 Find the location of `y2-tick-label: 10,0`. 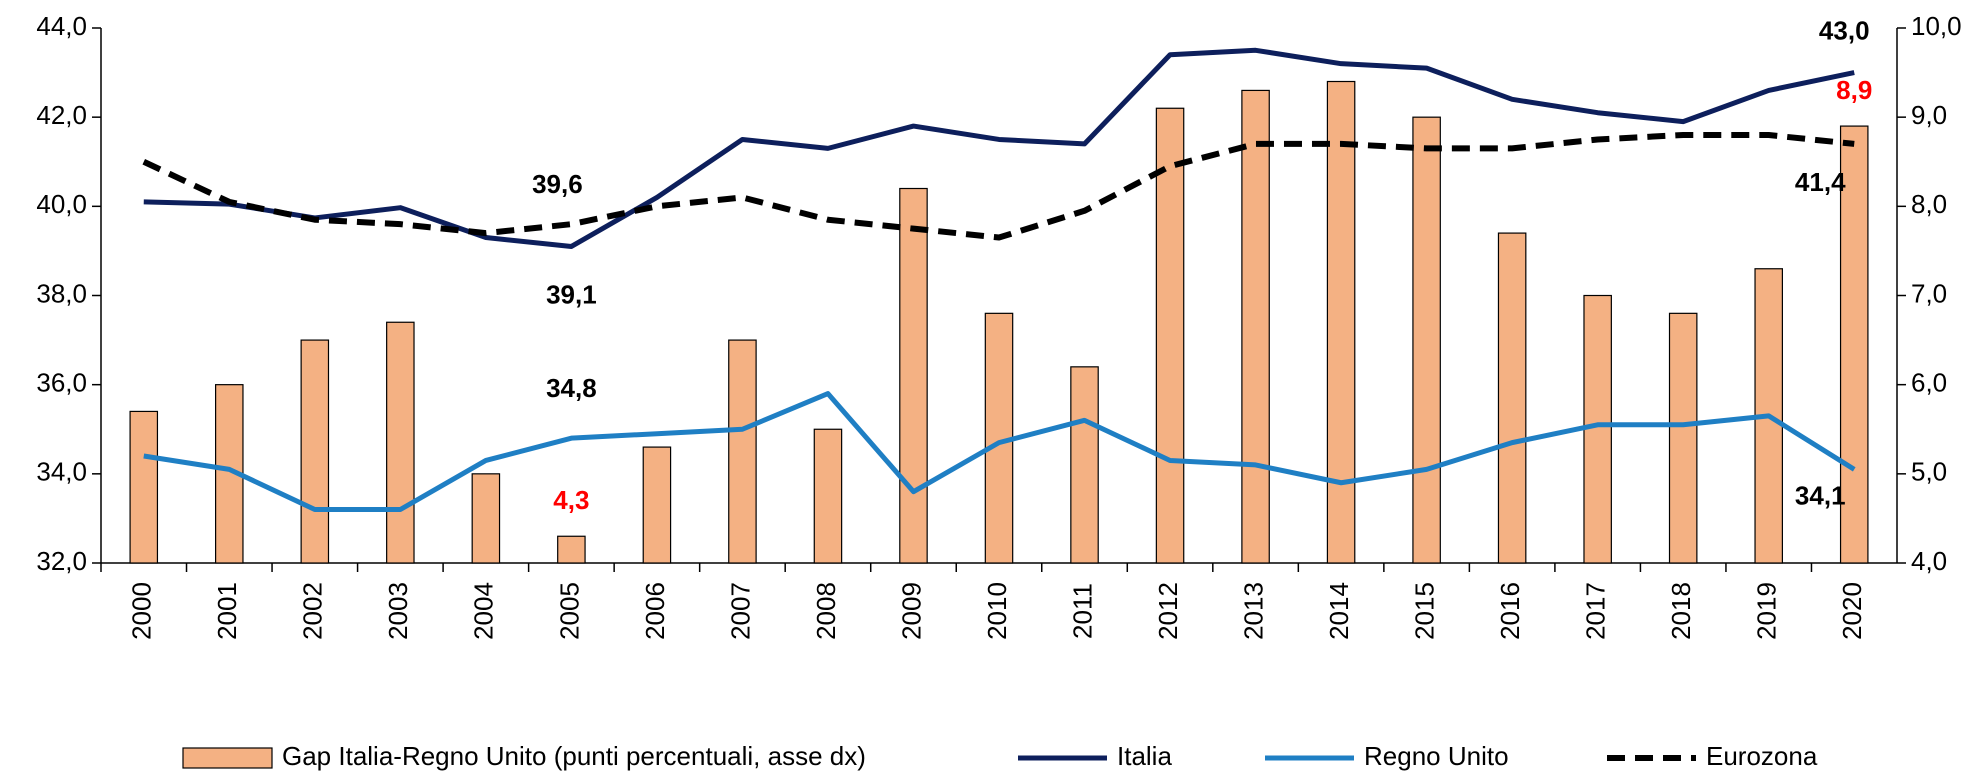

y2-tick-label: 10,0 is located at coordinates (1936, 26).